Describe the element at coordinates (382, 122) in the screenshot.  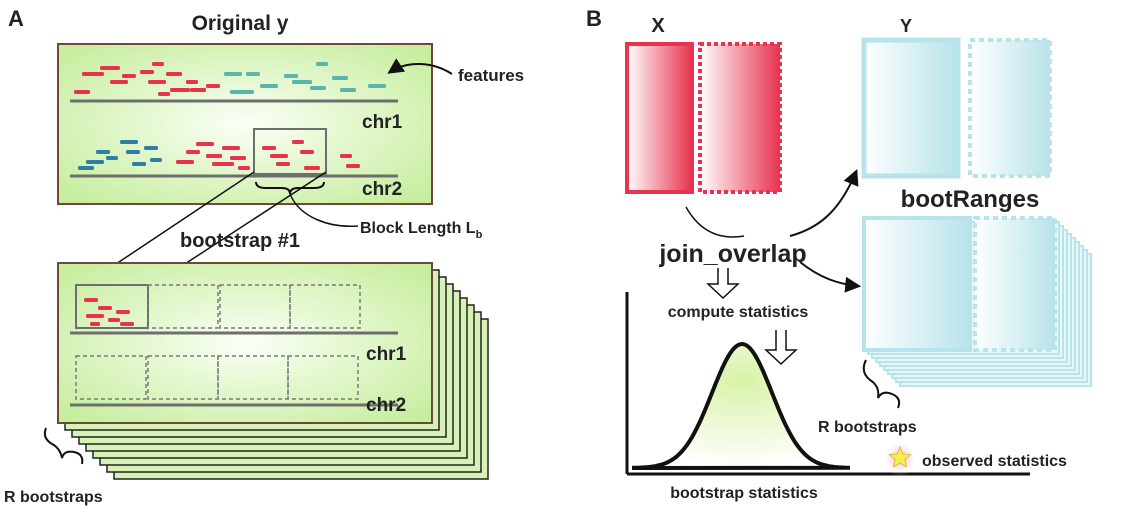
I see `chr1-label: chr1` at that location.